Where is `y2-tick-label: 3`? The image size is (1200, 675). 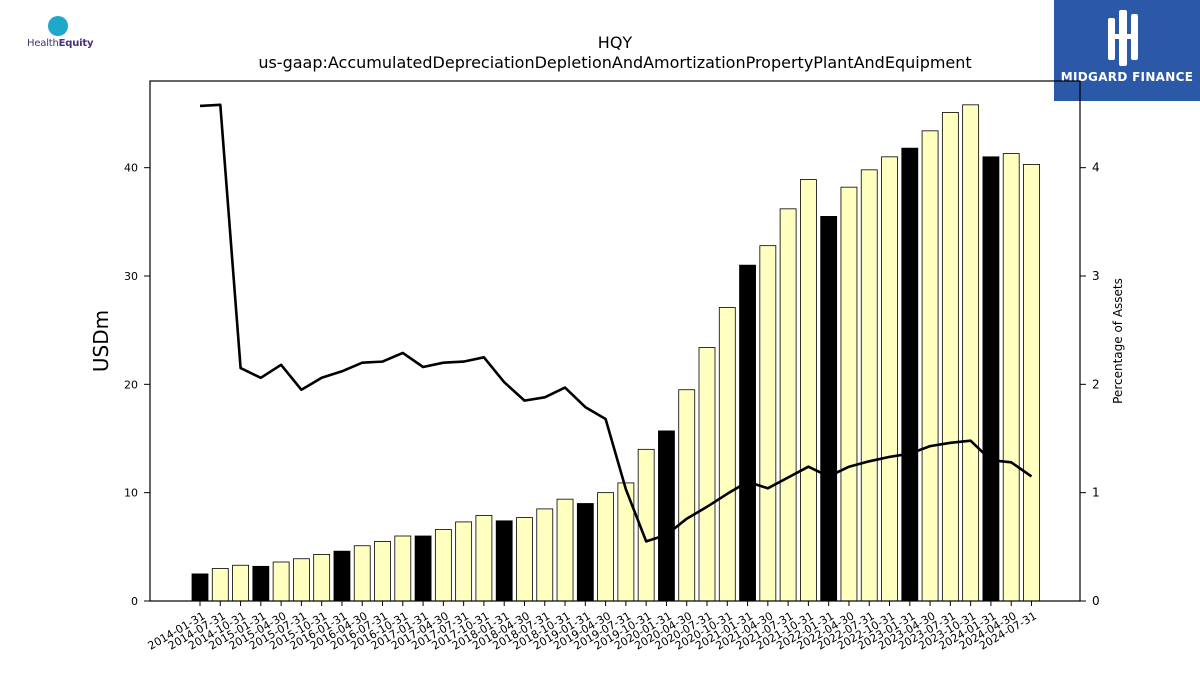 y2-tick-label: 3 is located at coordinates (1096, 276).